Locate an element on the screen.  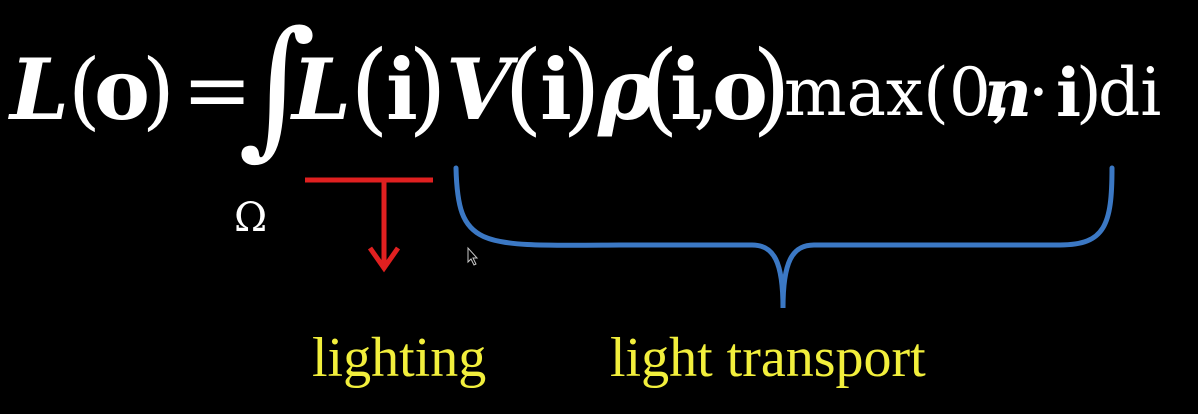
lighting-arrow-head is located at coordinates (384, 259).